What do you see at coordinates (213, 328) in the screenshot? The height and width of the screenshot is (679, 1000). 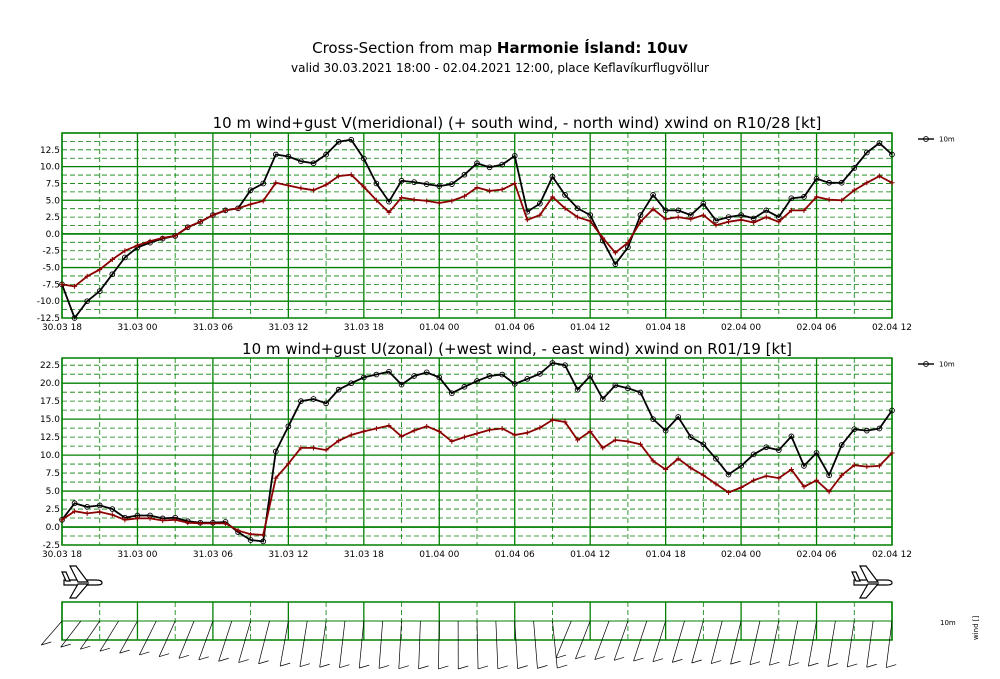 I see `x-tick-label: 31.03 06` at bounding box center [213, 328].